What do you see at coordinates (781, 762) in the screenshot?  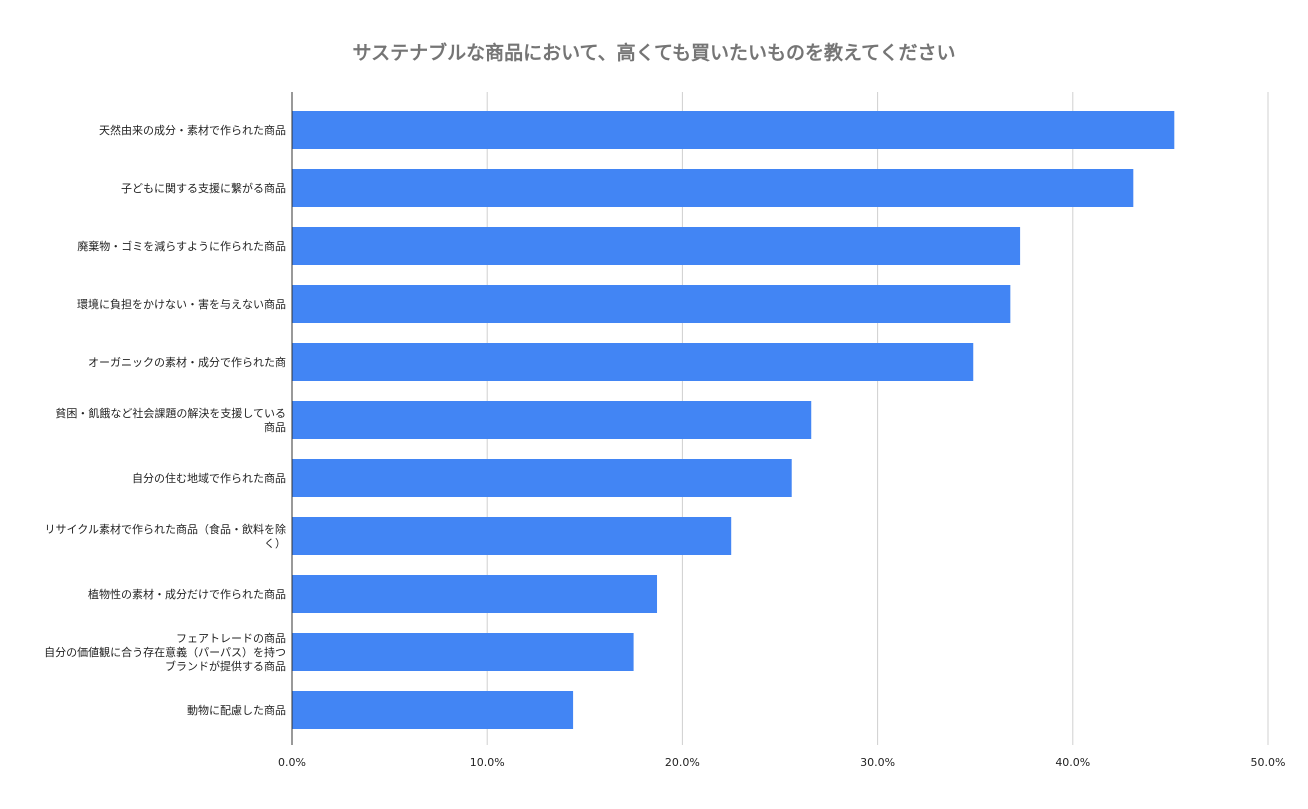 I see `x-axis-tick-labels: 0.0% 10.0% 20.0% 30.0% 40.0% 50.0%` at bounding box center [781, 762].